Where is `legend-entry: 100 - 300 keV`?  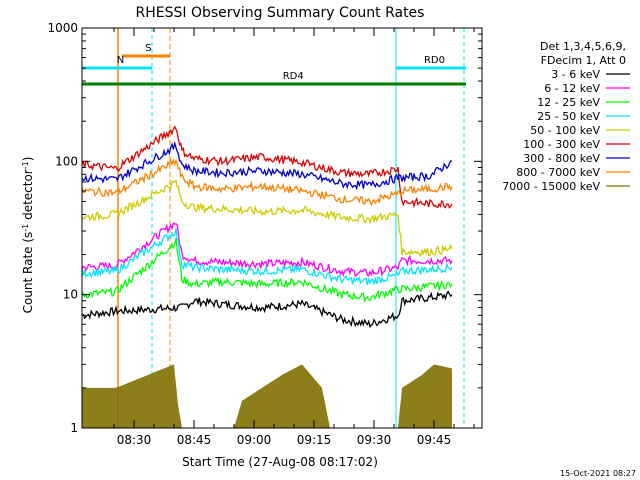
legend-entry: 100 - 300 keV is located at coordinates (561, 144).